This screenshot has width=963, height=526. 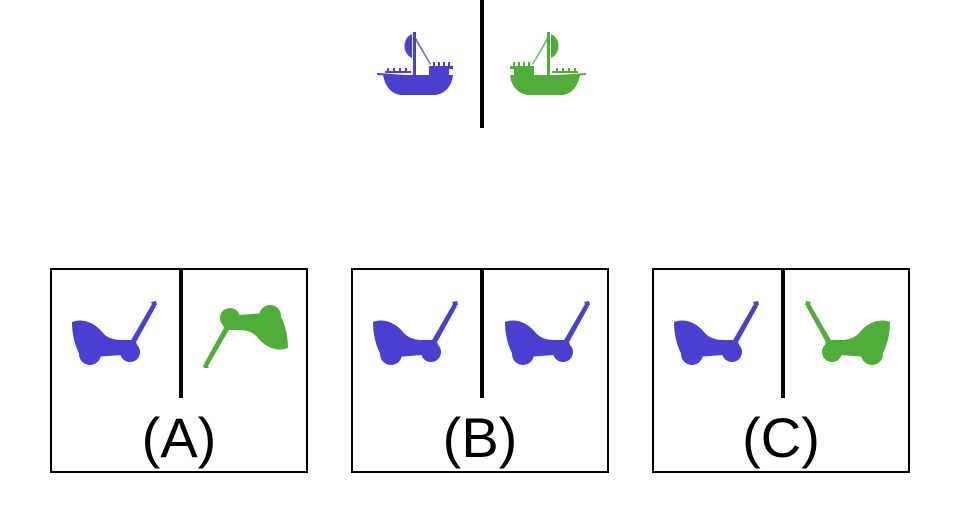 I want to click on prompt-ship-right, so click(x=548, y=63).